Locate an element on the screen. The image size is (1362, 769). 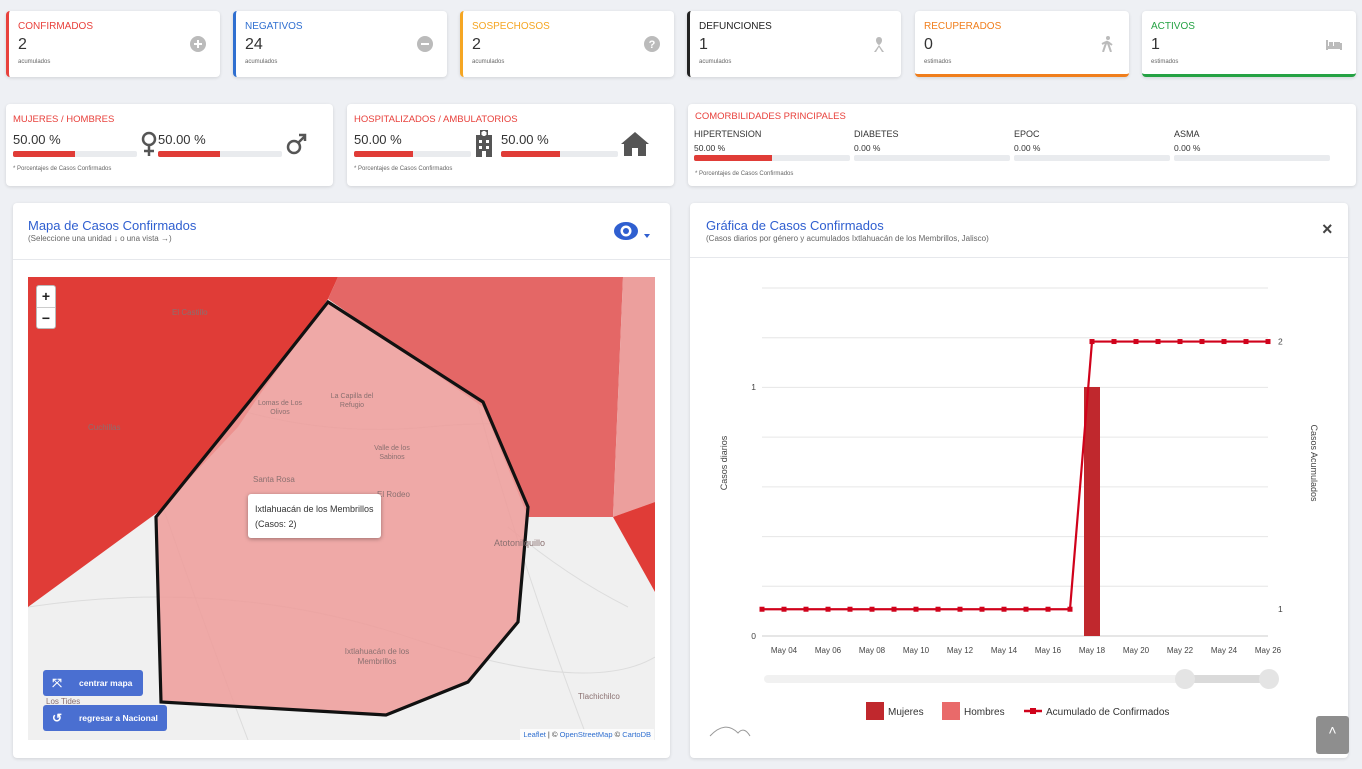
stat-value: 0 is located at coordinates (928, 44).